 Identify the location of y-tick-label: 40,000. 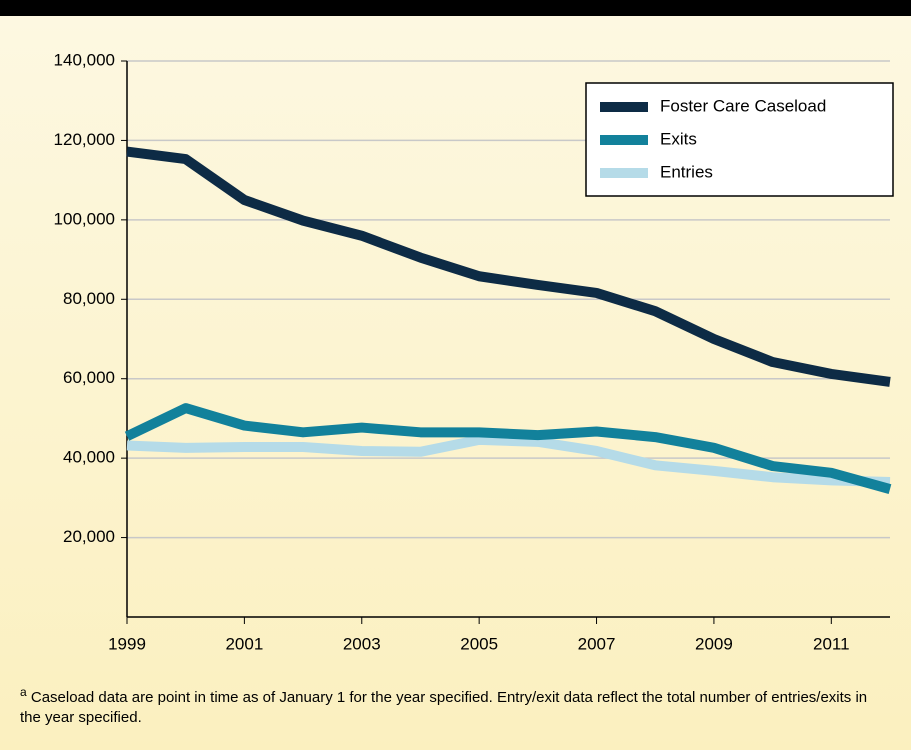
(89, 457).